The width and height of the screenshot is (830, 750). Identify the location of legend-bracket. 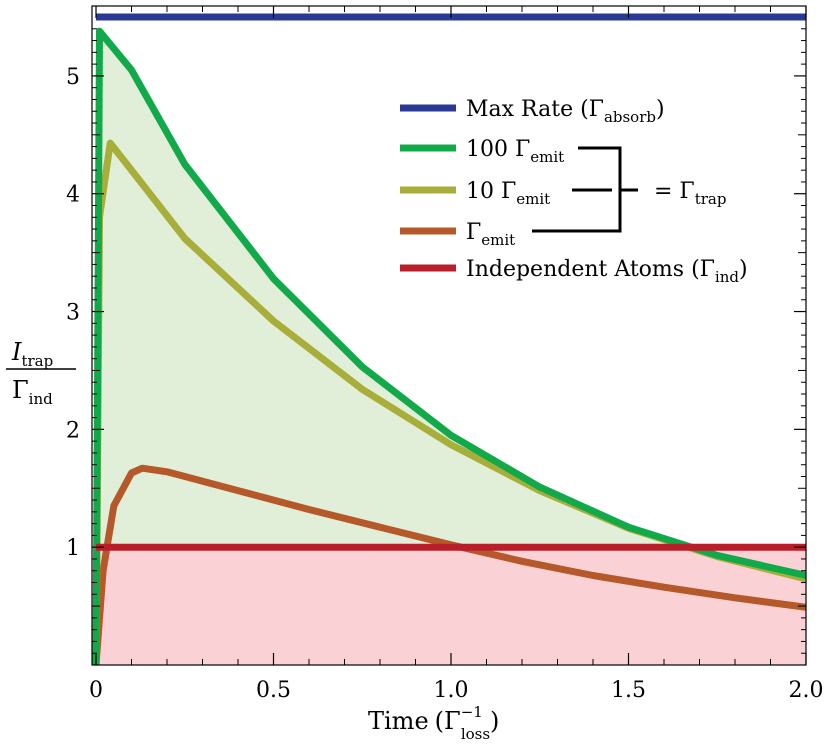
(585, 189).